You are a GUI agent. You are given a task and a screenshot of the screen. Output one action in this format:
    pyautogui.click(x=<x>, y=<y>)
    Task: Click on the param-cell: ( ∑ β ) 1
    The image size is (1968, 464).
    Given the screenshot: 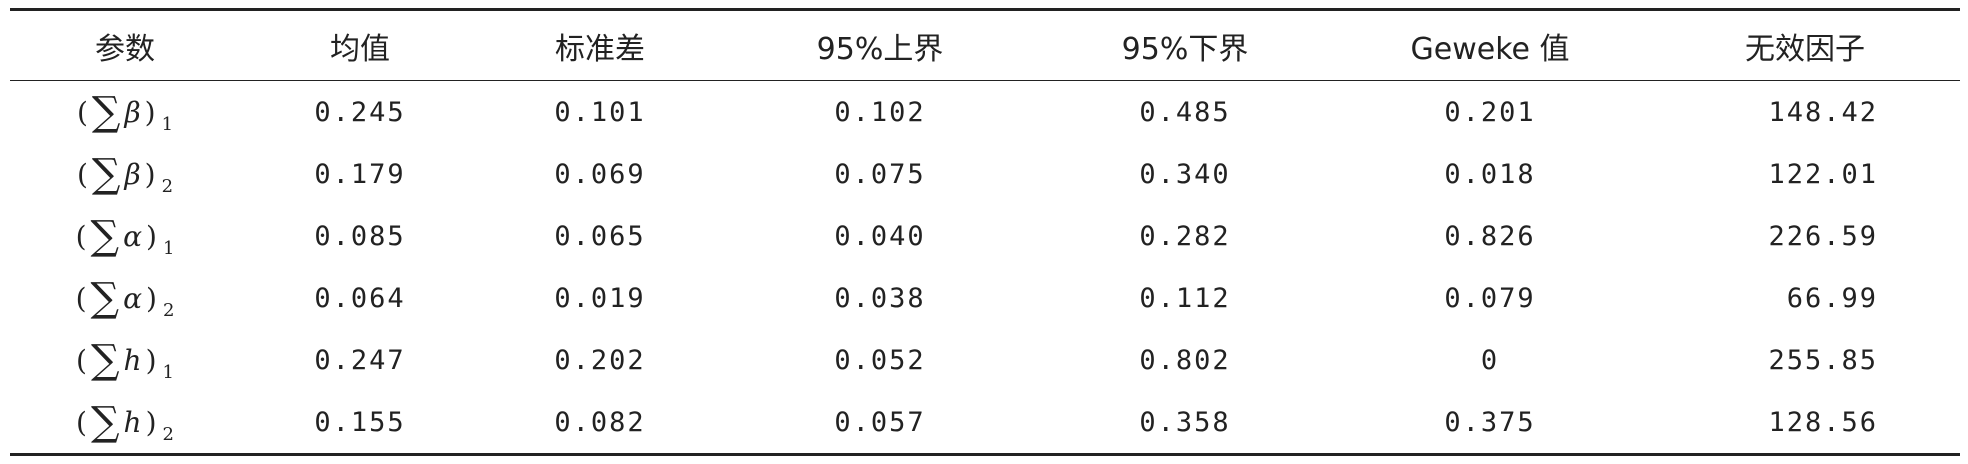 What is the action you would take?
    pyautogui.click(x=125, y=112)
    